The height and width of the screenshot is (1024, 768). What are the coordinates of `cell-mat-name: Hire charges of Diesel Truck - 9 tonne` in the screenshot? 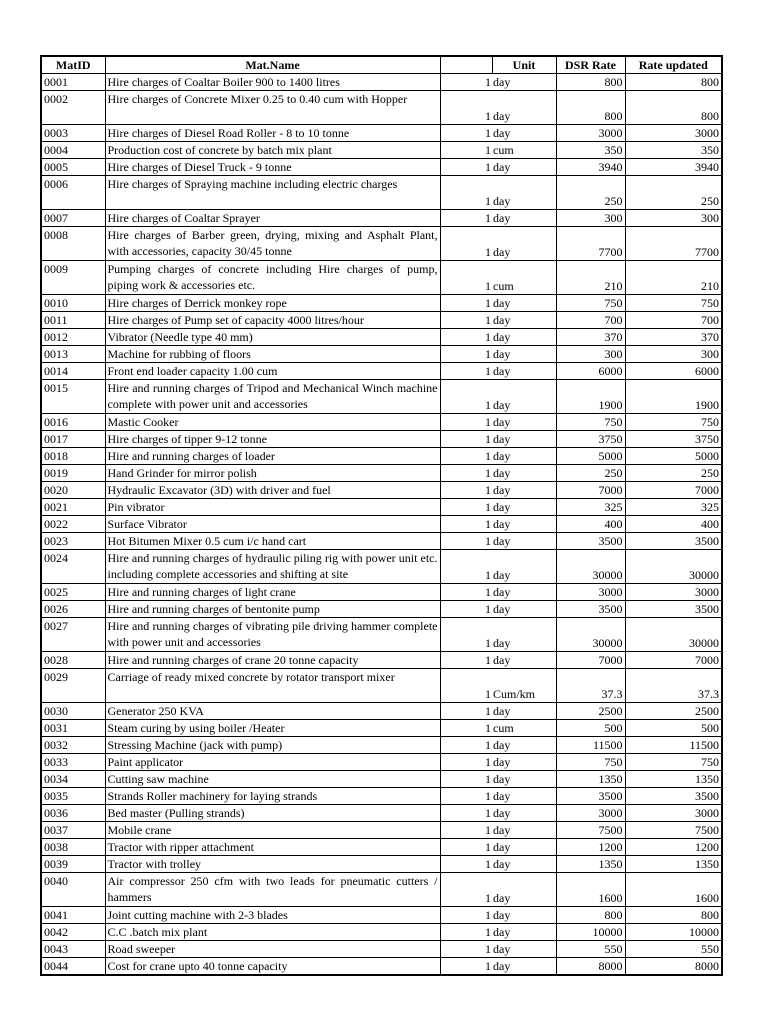 It's located at (272, 167).